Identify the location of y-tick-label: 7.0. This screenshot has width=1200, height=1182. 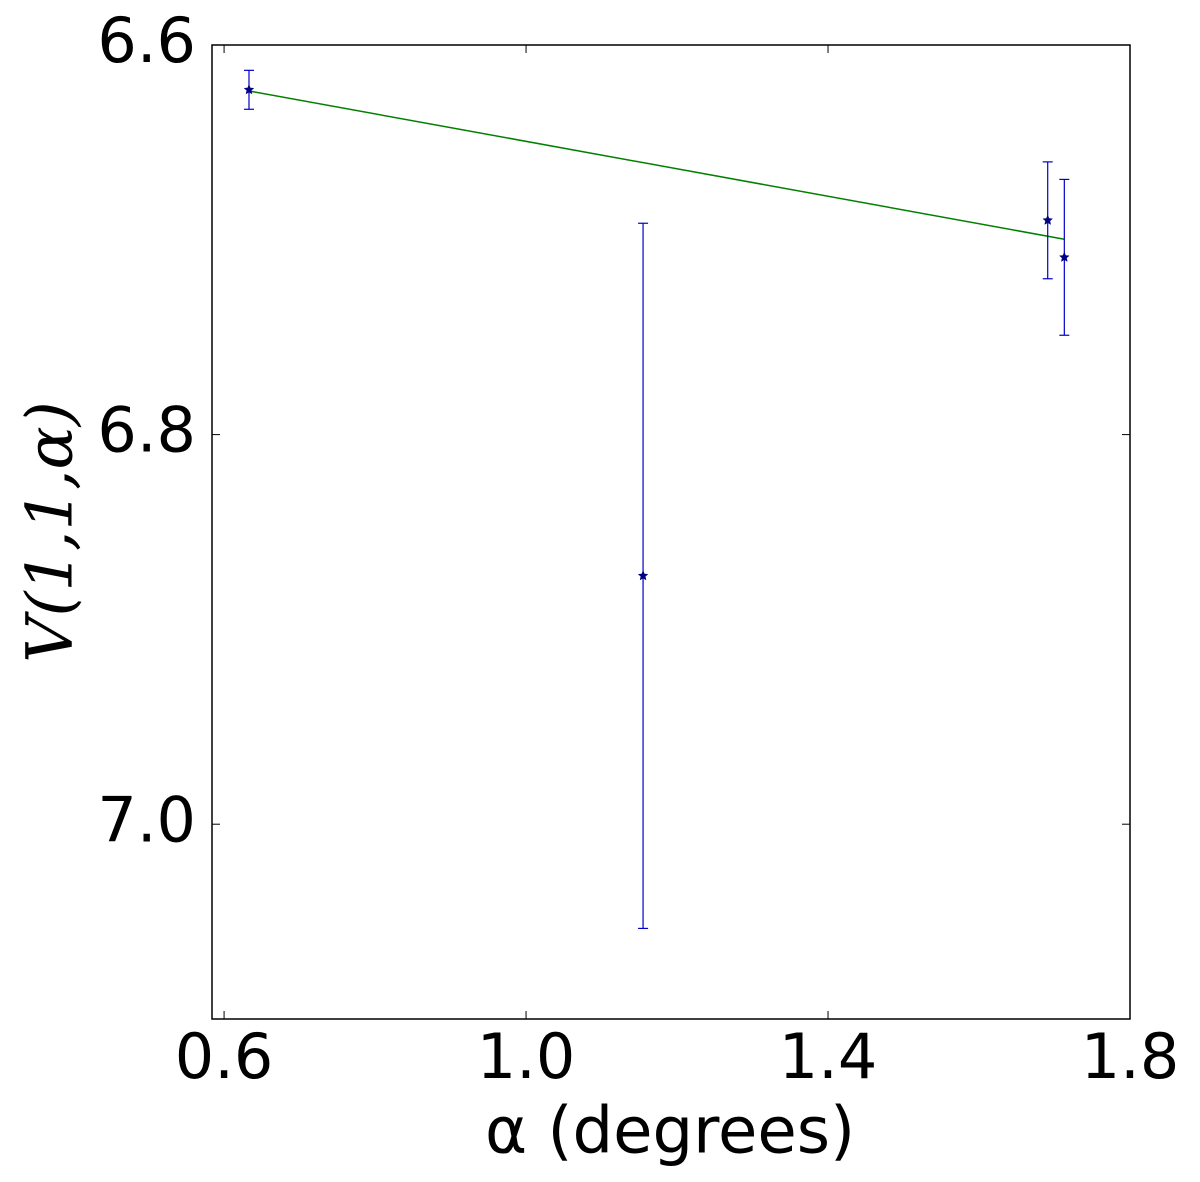
(146, 819).